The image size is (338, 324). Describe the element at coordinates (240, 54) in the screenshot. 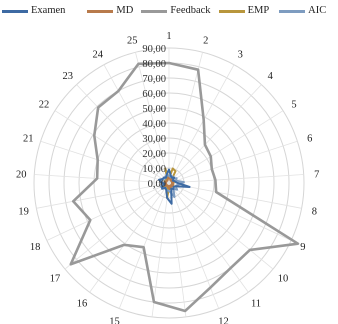

I see `category-label: 3` at that location.